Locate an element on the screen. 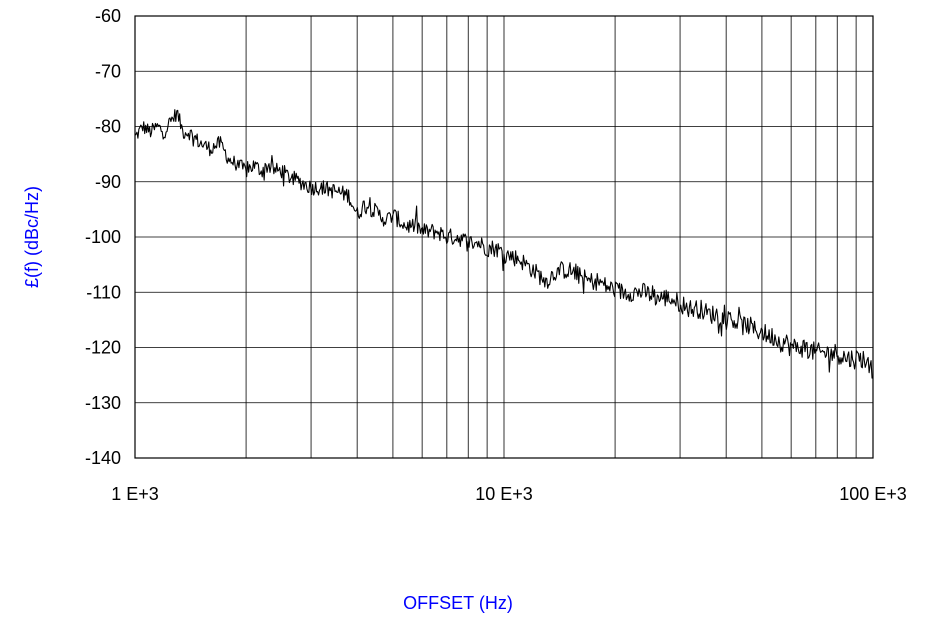 This screenshot has height=619, width=936. x-tick-label: 100 E+3 is located at coordinates (873, 494).